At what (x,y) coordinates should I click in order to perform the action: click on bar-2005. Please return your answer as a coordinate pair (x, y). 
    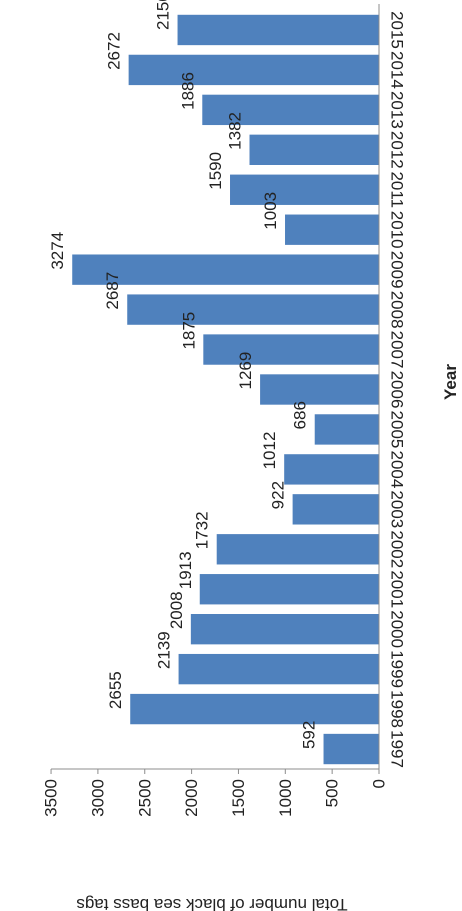
    Looking at the image, I should click on (346, 429).